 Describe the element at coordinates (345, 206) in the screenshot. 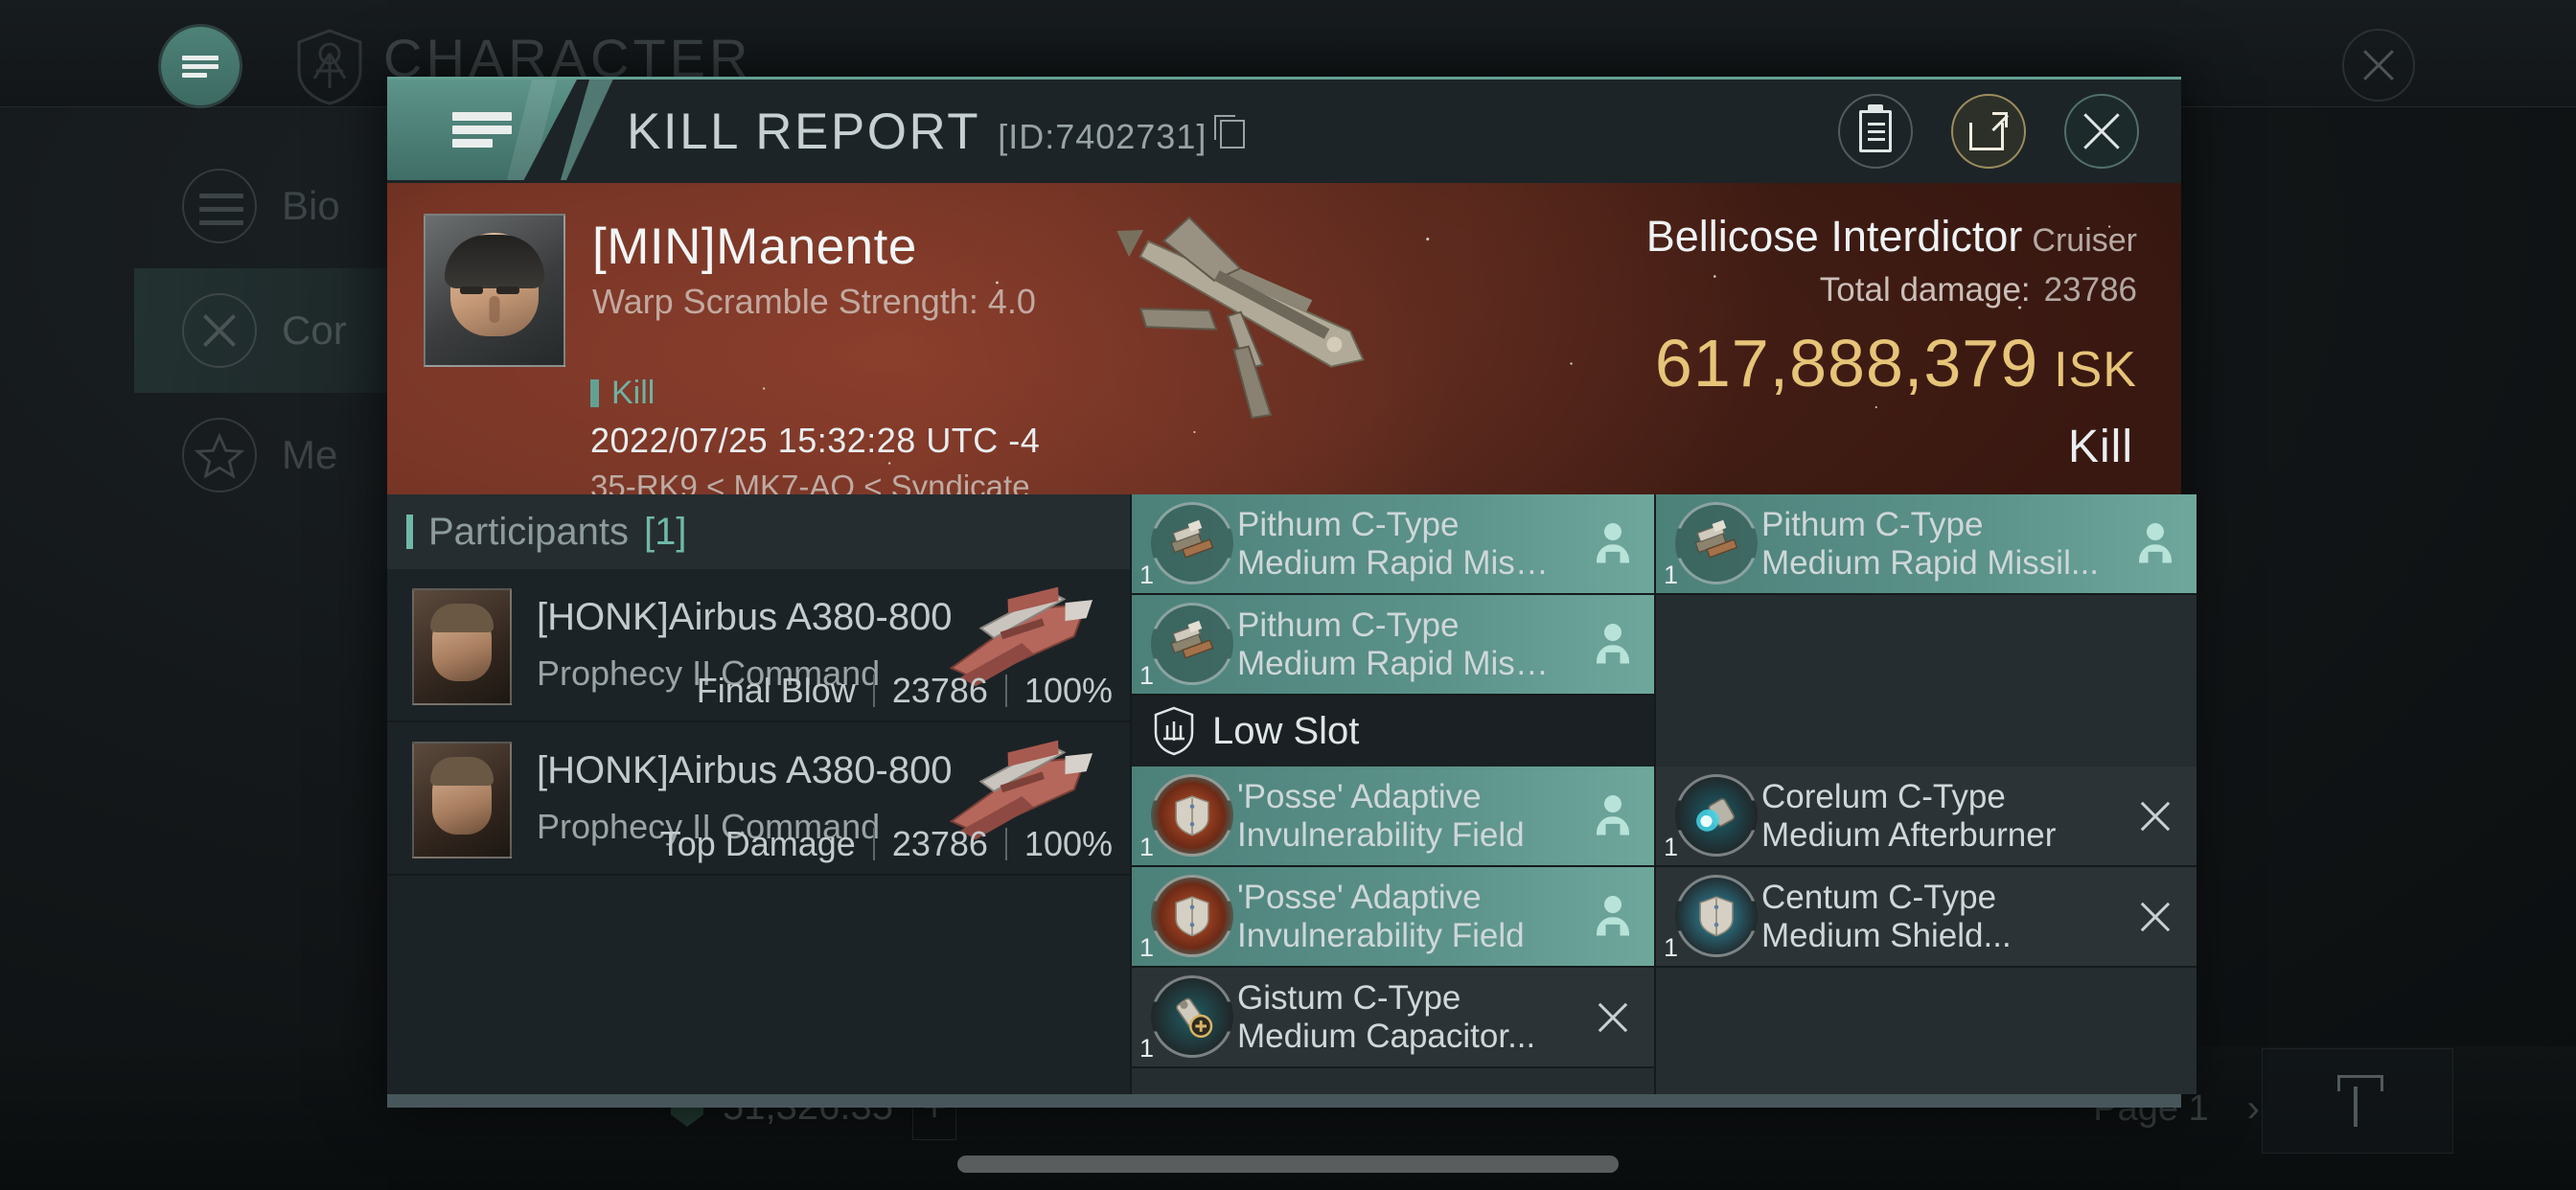

I see `sidebar-item-bio: Bio` at that location.